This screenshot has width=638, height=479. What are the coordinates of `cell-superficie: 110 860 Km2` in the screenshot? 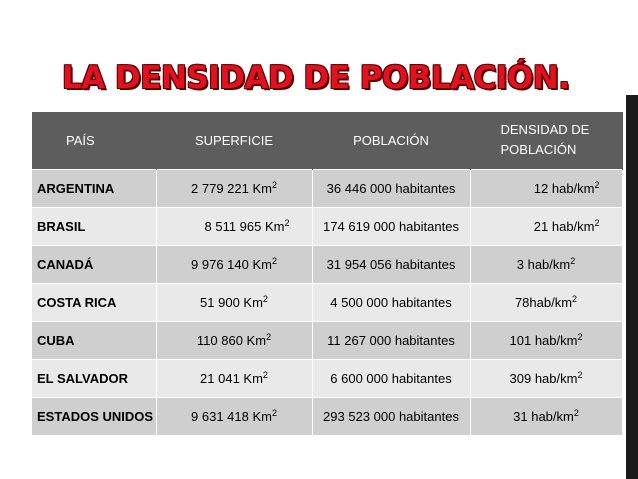 It's located at (234, 339).